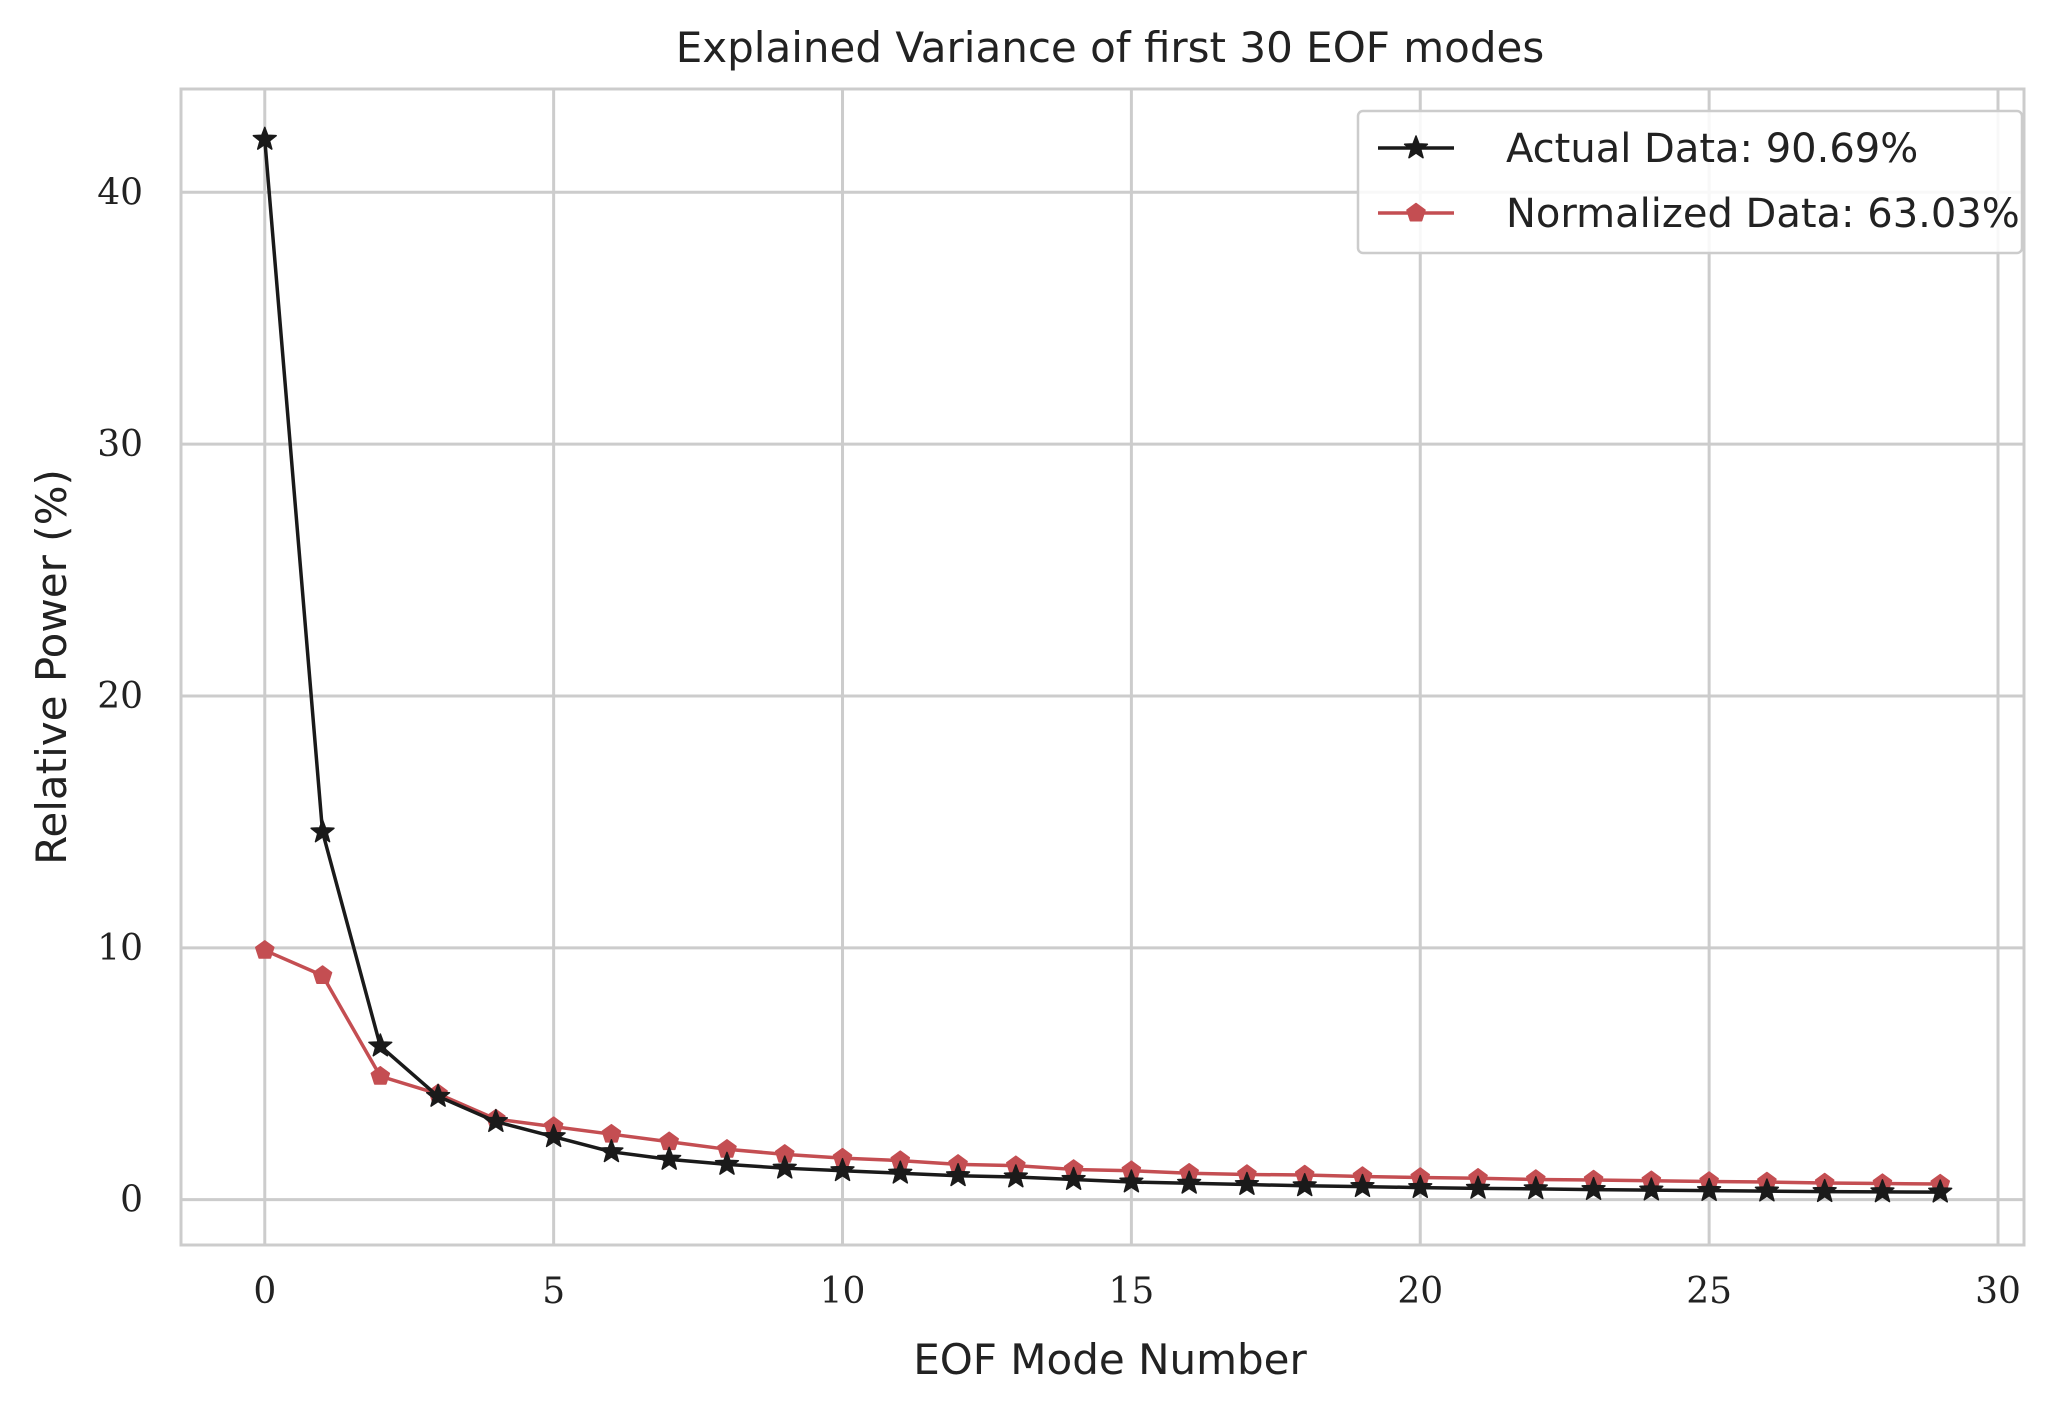  What do you see at coordinates (1110, 1359) in the screenshot?
I see `x-axis-label: EOF Mode Number` at bounding box center [1110, 1359].